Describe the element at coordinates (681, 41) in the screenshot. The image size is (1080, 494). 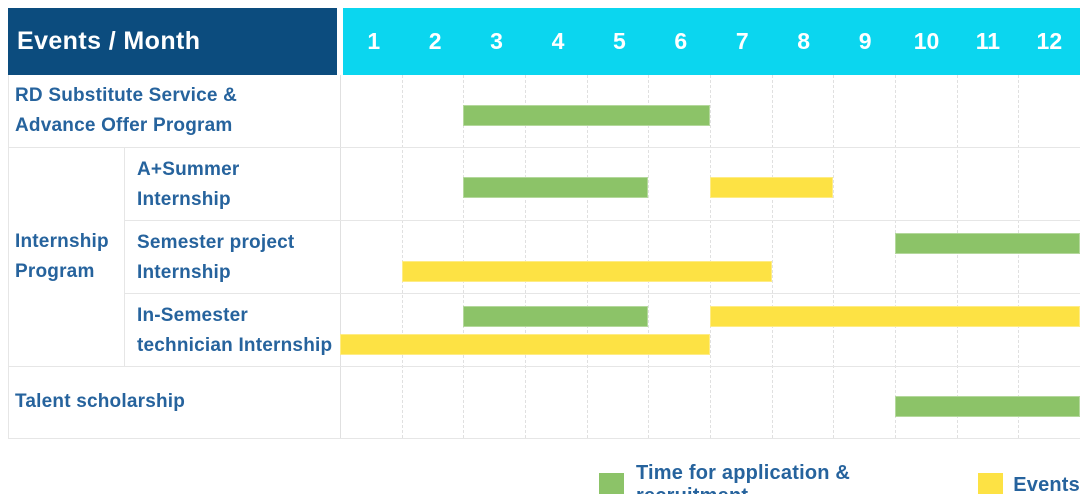
I see `month-label: 6` at that location.